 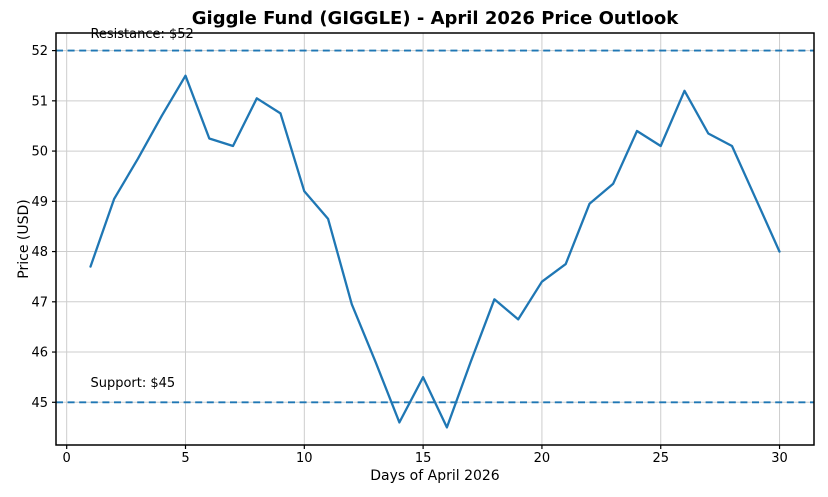 I want to click on svg-text: 45, so click(x=39, y=403).